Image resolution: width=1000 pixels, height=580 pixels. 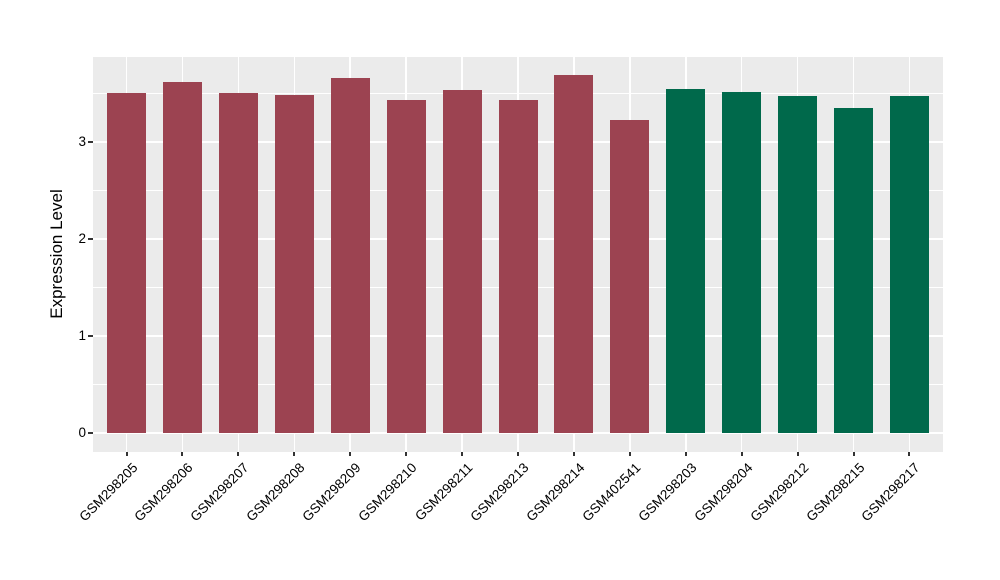 I want to click on x-tick-label: GSM298210, so click(x=387, y=492).